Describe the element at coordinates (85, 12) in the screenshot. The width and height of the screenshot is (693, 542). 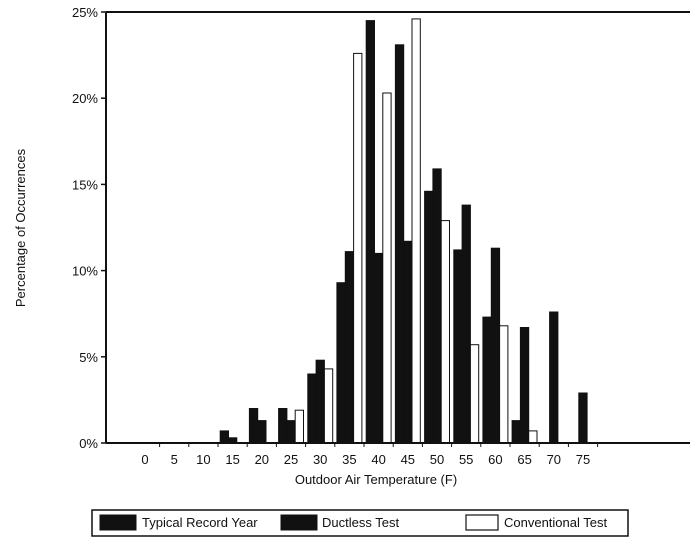
I see `y-tick-label: 25%` at that location.